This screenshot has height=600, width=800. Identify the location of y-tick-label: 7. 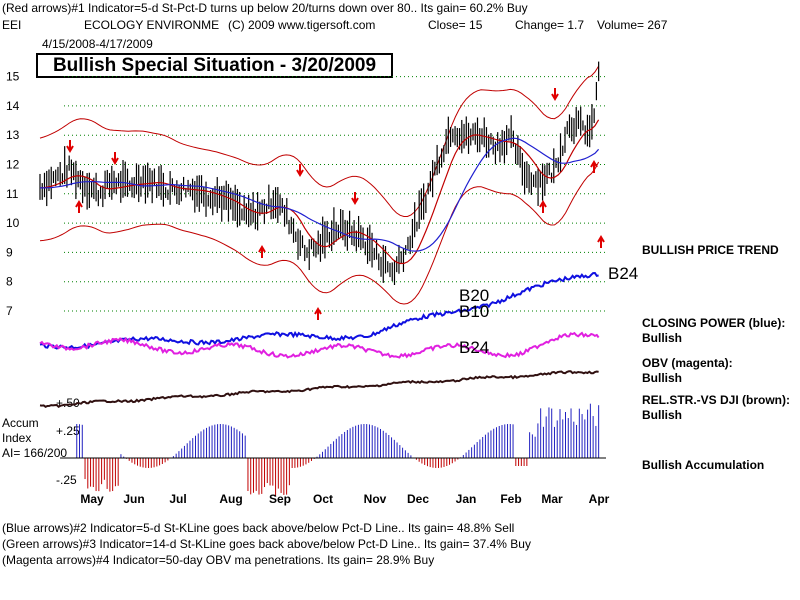
(9, 311).